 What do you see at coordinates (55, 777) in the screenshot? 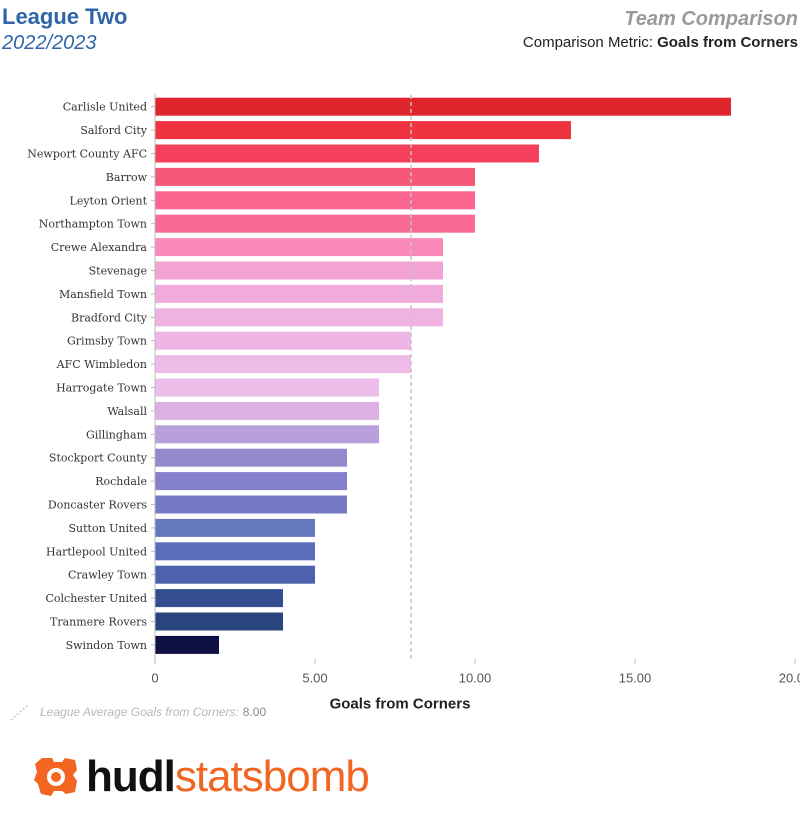
I see `statsbomb-logo-icon` at bounding box center [55, 777].